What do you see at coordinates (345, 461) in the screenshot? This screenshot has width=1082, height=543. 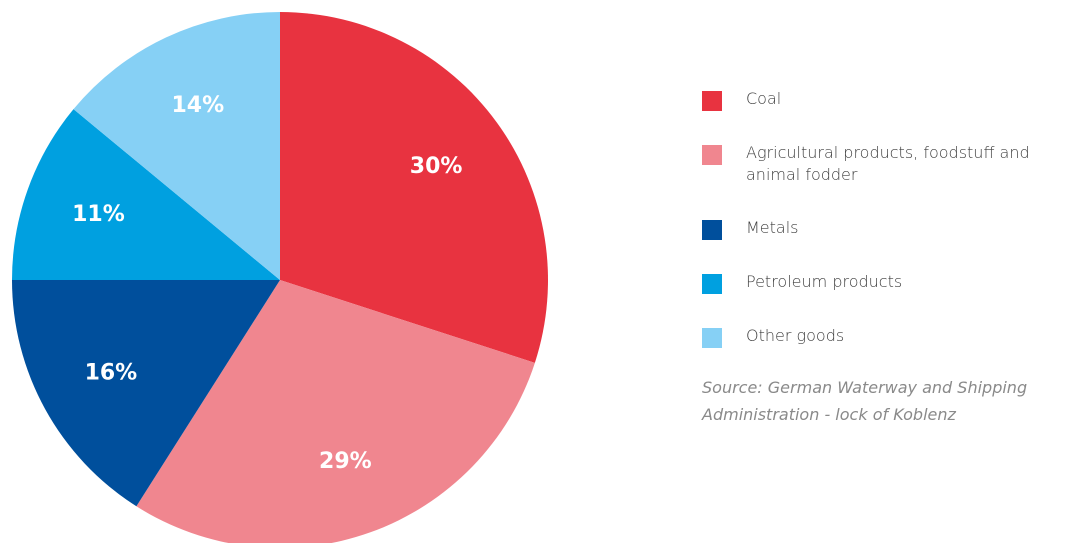 I see `slice-label: 29%` at bounding box center [345, 461].